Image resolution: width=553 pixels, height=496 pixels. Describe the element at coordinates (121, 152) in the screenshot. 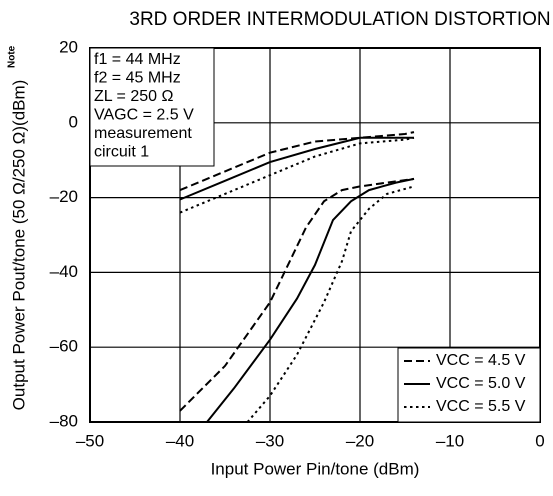

I see `annotation: circuit 1` at that location.